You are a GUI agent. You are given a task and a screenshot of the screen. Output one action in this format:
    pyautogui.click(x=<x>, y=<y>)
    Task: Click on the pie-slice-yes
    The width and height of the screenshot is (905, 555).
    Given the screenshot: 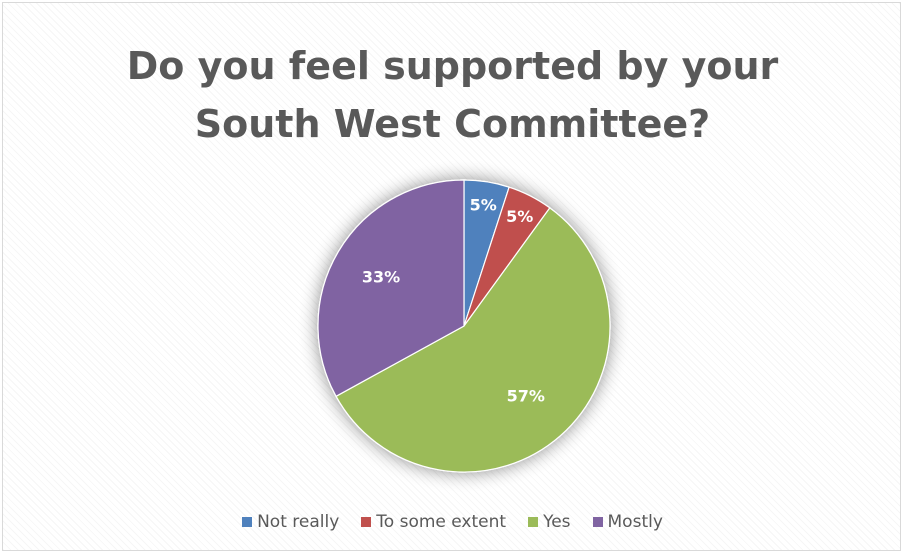 What is the action you would take?
    pyautogui.click(x=473, y=340)
    